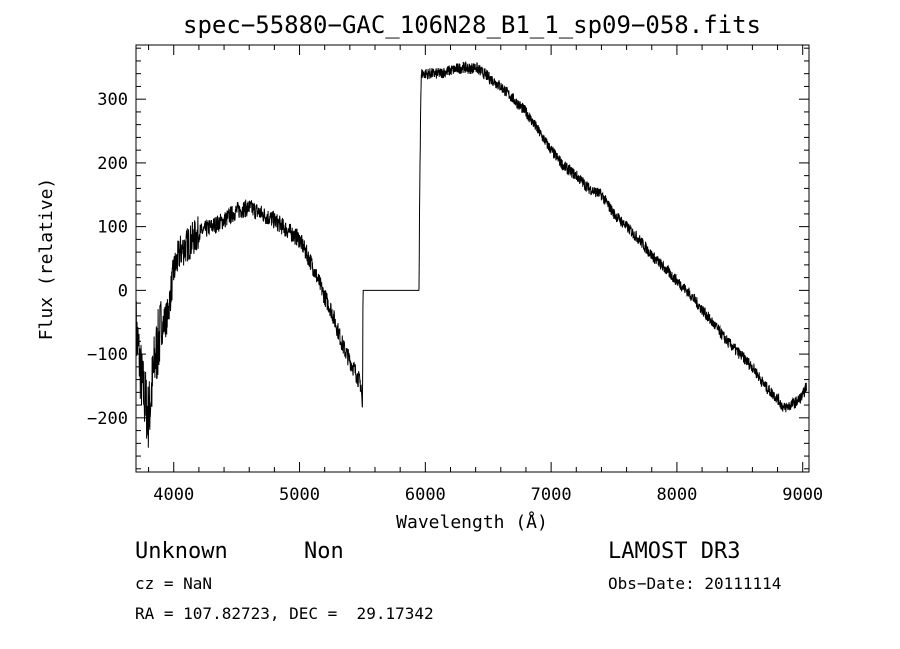  What do you see at coordinates (173, 495) in the screenshot?
I see `x-tick-label: 4000` at bounding box center [173, 495].